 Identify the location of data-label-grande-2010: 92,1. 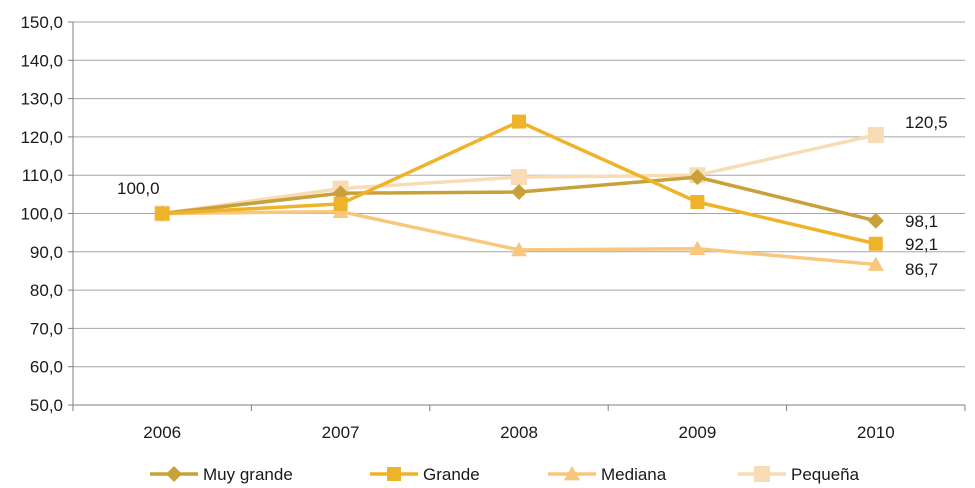
(921, 244).